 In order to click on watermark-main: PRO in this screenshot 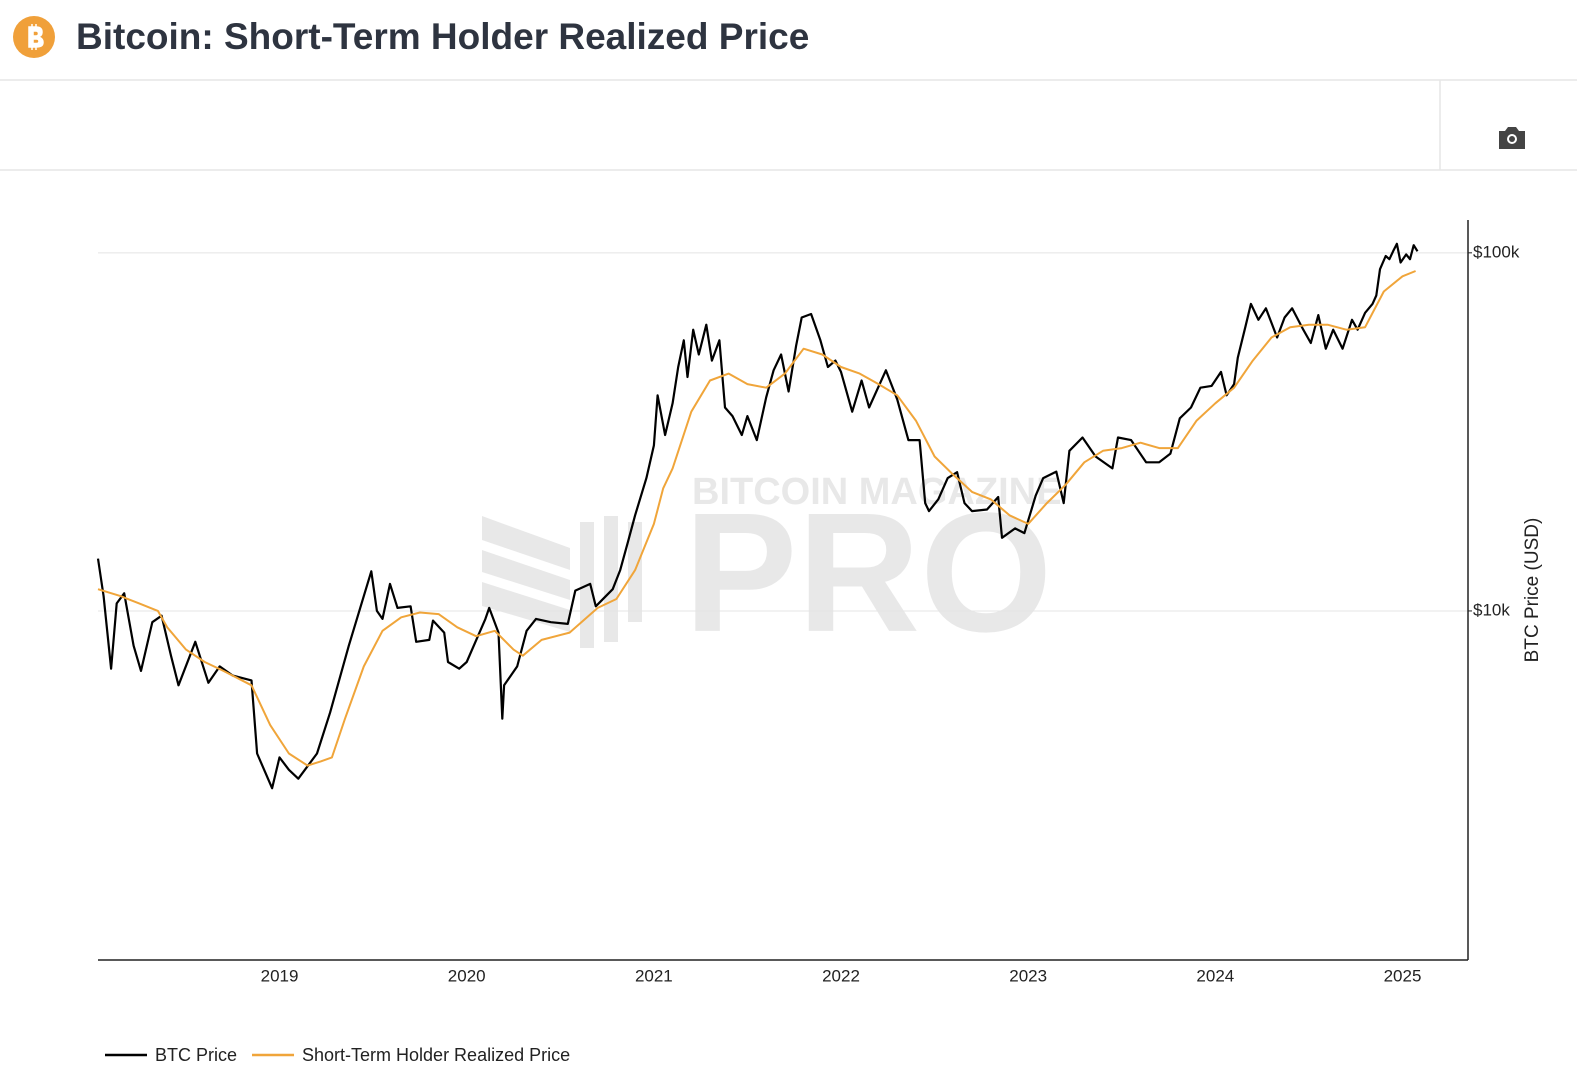, I will do `click(868, 573)`.